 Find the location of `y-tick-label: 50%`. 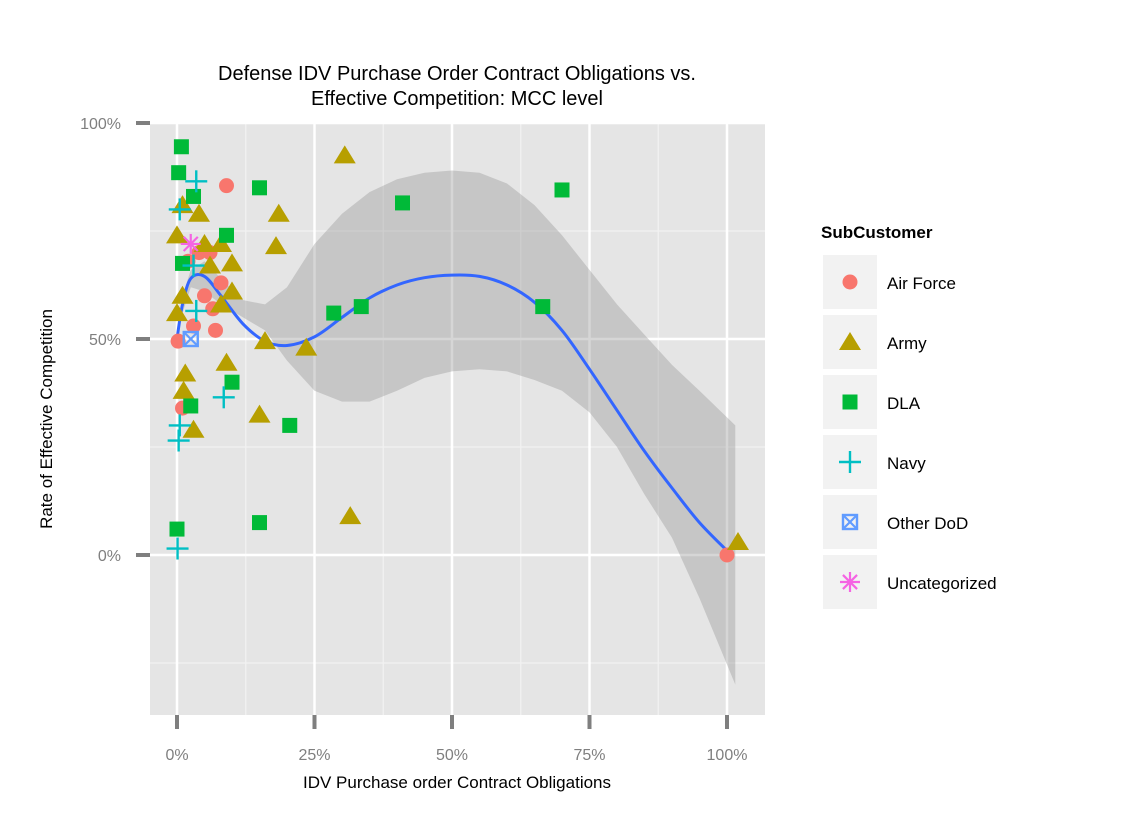

y-tick-label: 50% is located at coordinates (105, 340).